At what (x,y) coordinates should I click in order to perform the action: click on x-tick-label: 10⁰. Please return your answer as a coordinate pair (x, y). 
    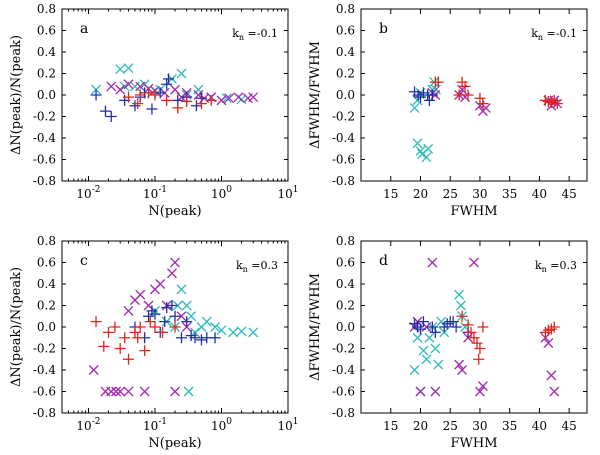
    Looking at the image, I should click on (221, 425).